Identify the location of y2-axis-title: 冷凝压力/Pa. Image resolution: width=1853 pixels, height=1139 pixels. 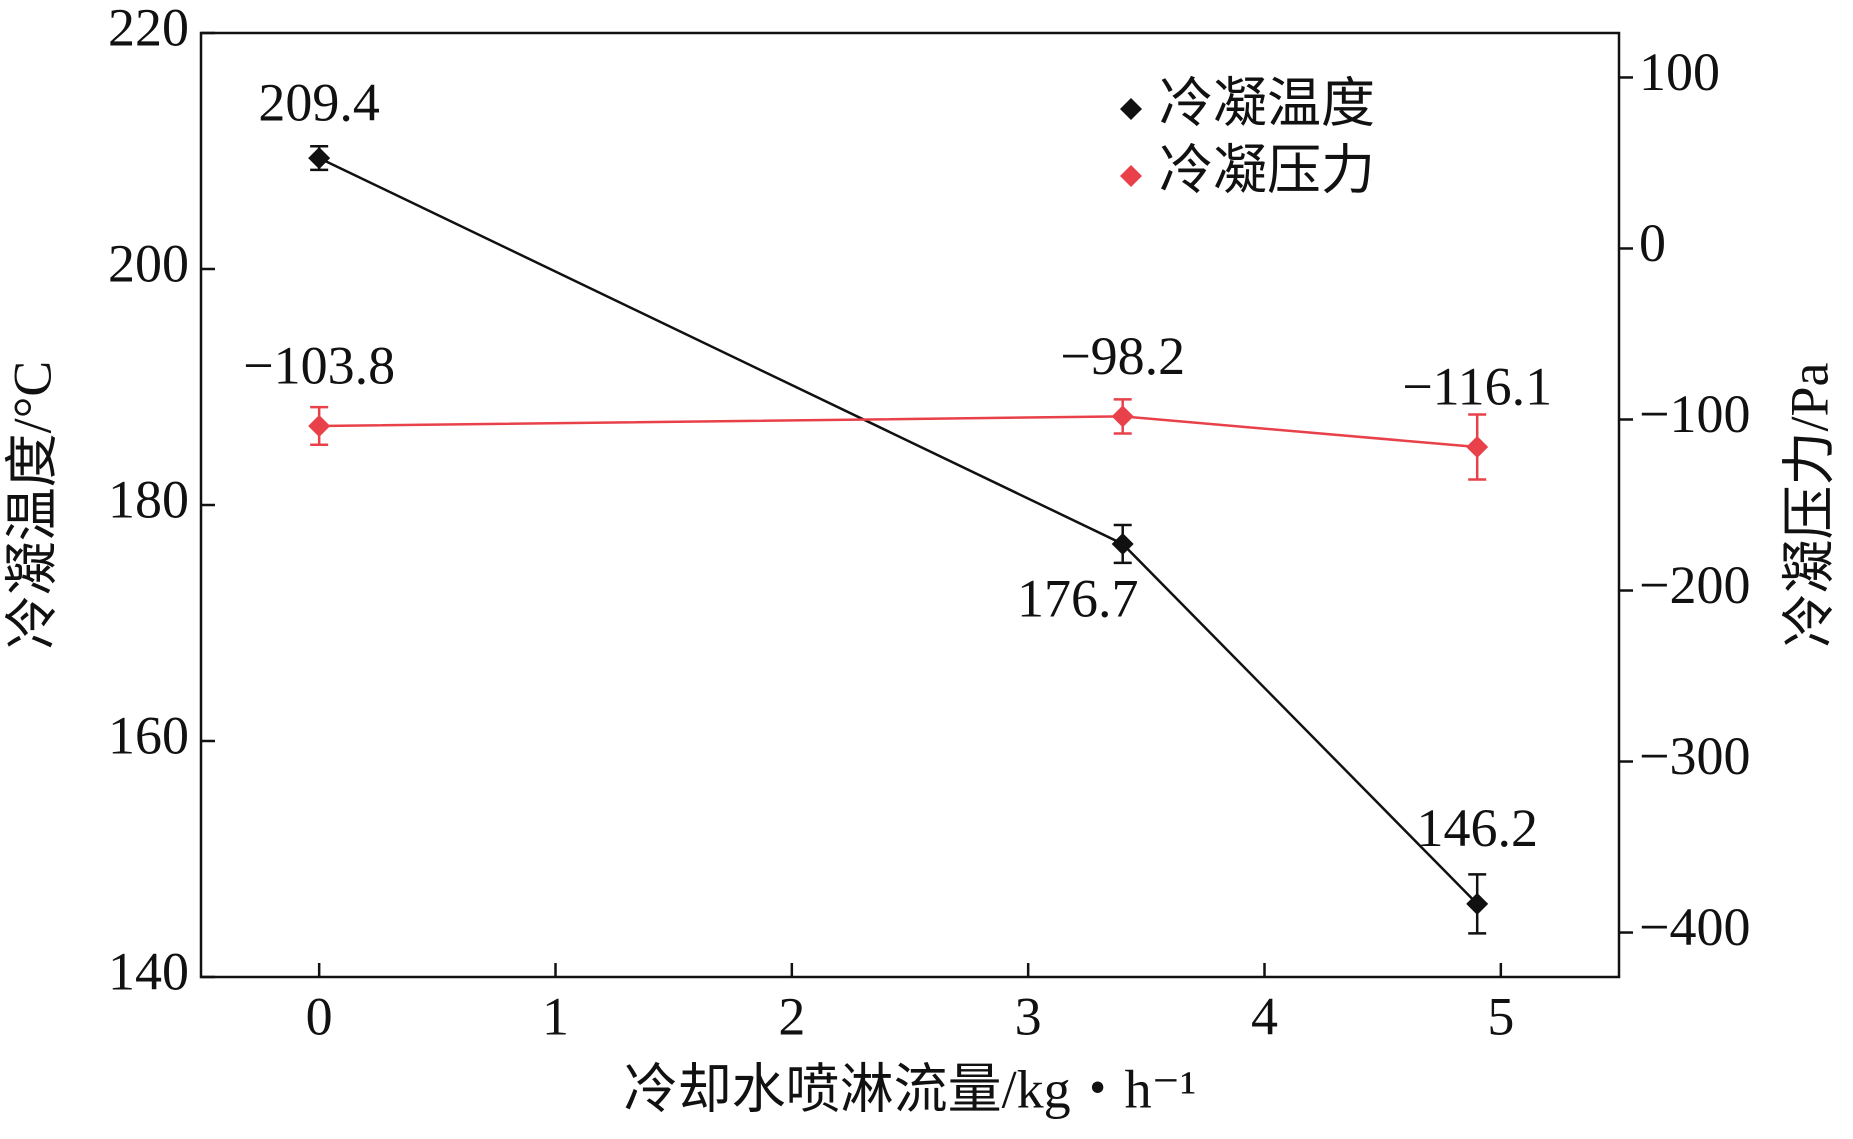
(1809, 504).